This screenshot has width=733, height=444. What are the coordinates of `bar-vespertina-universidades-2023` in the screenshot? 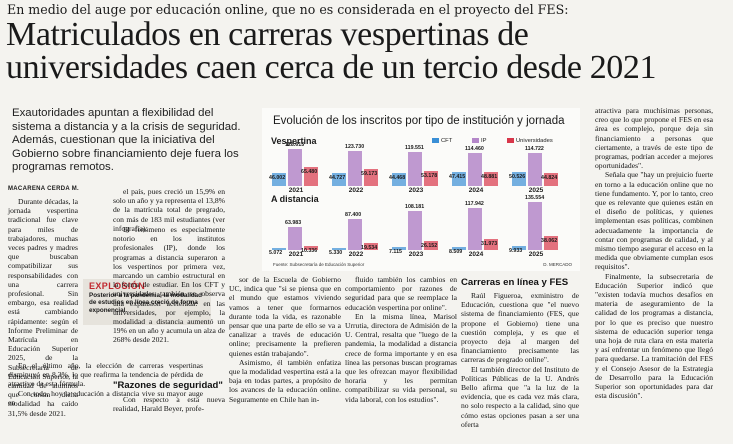 It's located at (431, 178).